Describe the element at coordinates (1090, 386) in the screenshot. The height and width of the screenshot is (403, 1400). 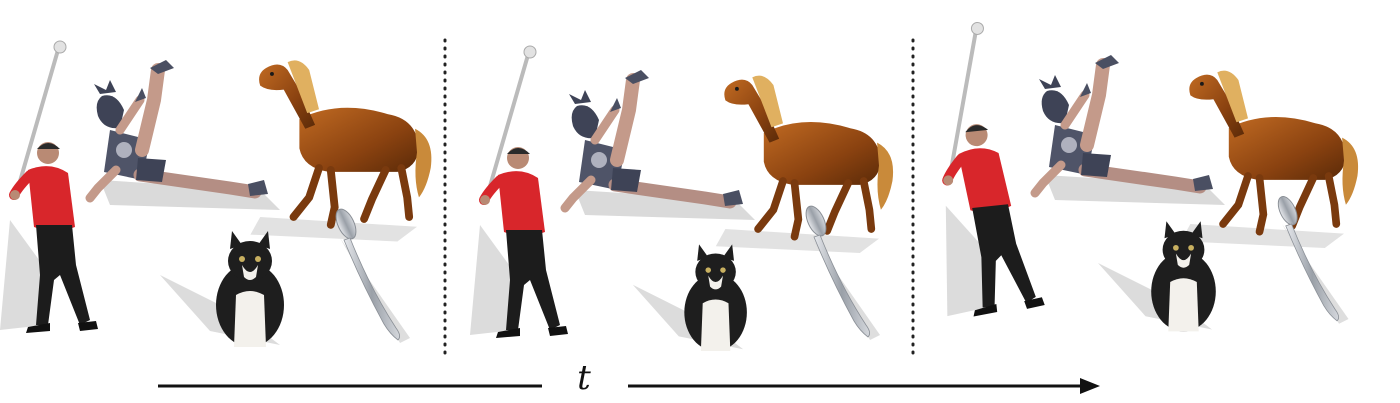
I see `time-axis-arrowhead` at that location.